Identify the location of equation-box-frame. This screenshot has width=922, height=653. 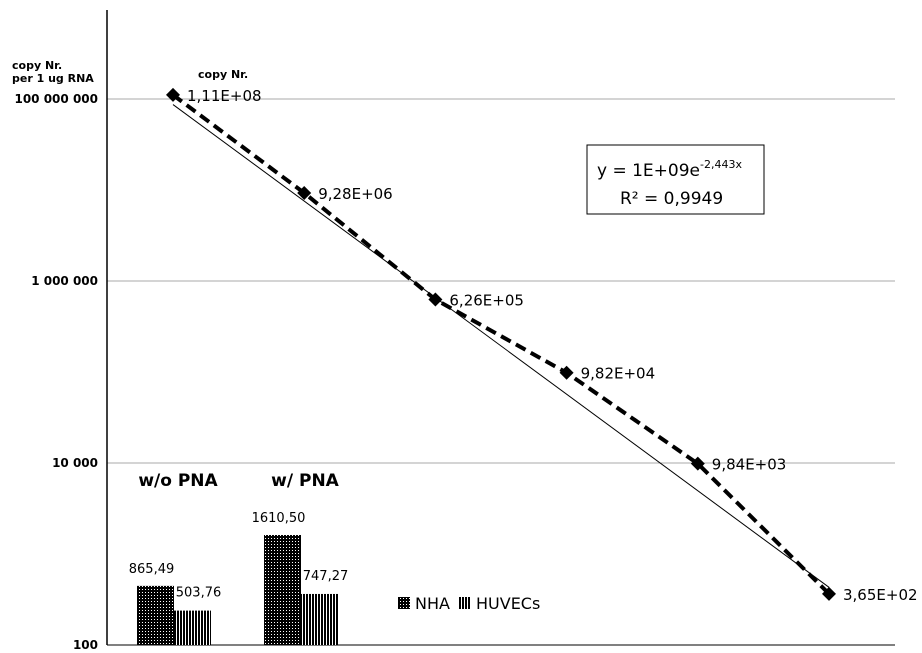
(675, 179).